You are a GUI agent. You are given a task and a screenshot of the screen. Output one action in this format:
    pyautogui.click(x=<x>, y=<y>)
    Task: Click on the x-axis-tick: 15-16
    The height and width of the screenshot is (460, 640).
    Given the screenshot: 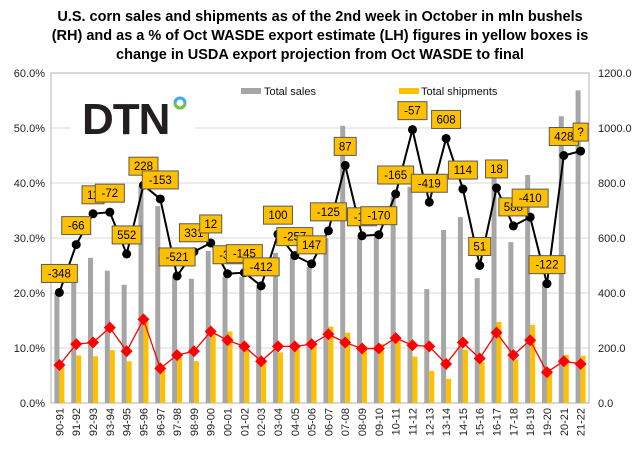 What is the action you would take?
    pyautogui.click(x=481, y=422)
    